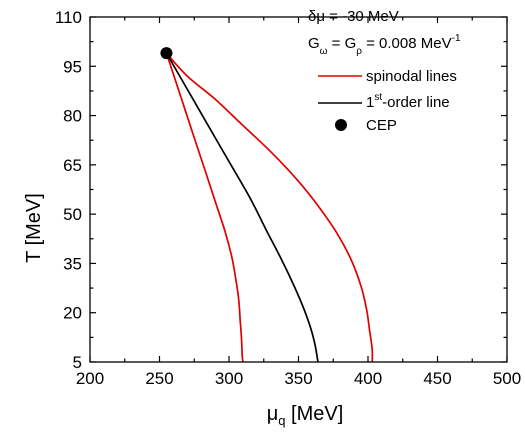 The height and width of the screenshot is (434, 525). I want to click on x-tick-label: 400, so click(368, 378).